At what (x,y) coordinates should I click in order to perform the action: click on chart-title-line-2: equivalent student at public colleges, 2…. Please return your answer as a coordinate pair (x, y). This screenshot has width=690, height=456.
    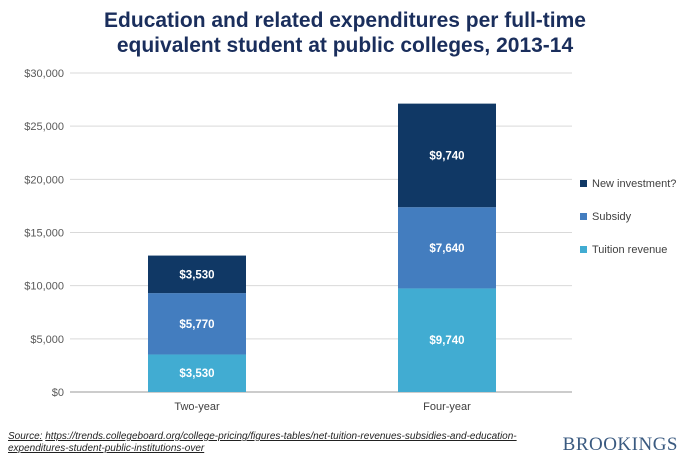
    Looking at the image, I should click on (345, 45).